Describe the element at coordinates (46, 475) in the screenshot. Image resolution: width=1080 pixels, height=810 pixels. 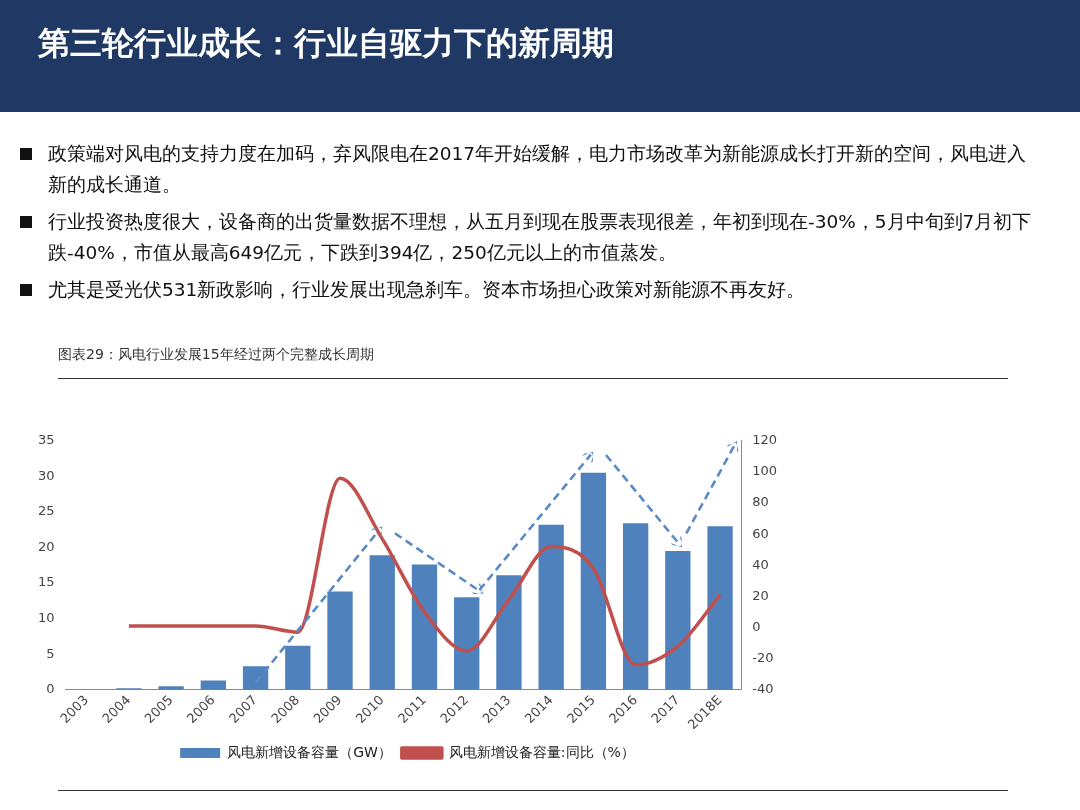
I see `y-tick-label: 30` at that location.